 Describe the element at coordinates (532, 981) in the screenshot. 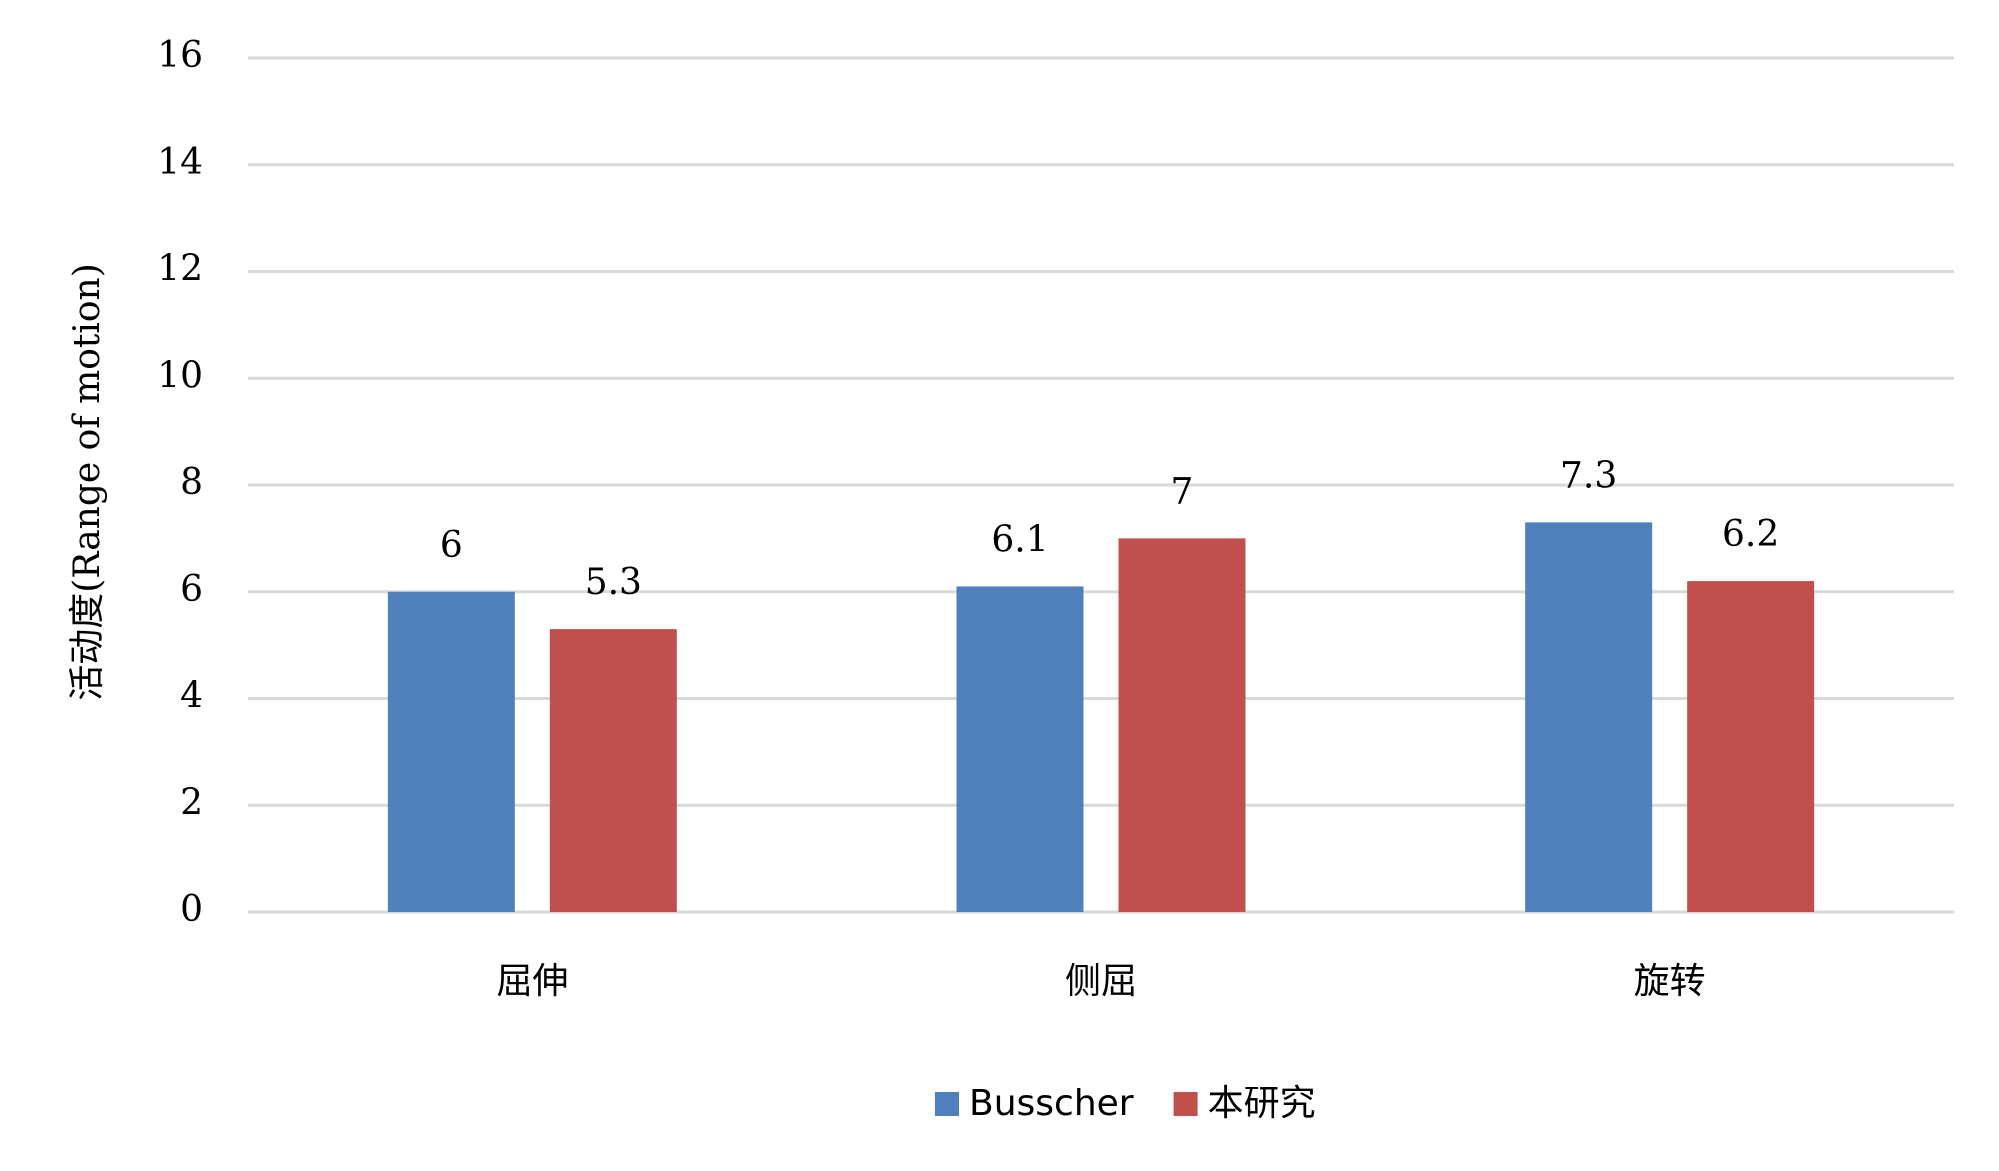

I see `x-tick-label: 屈伸` at that location.